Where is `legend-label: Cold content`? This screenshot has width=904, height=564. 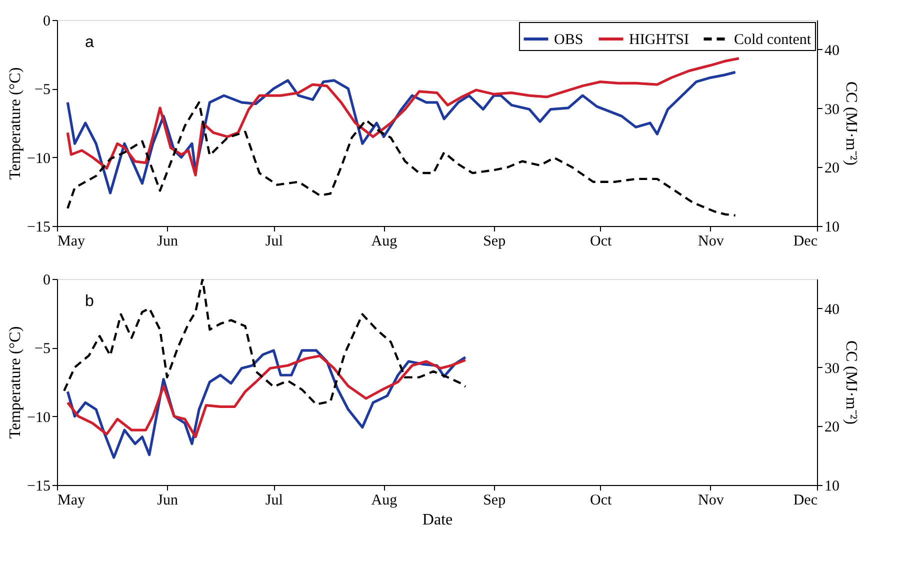 legend-label: Cold content is located at coordinates (773, 40).